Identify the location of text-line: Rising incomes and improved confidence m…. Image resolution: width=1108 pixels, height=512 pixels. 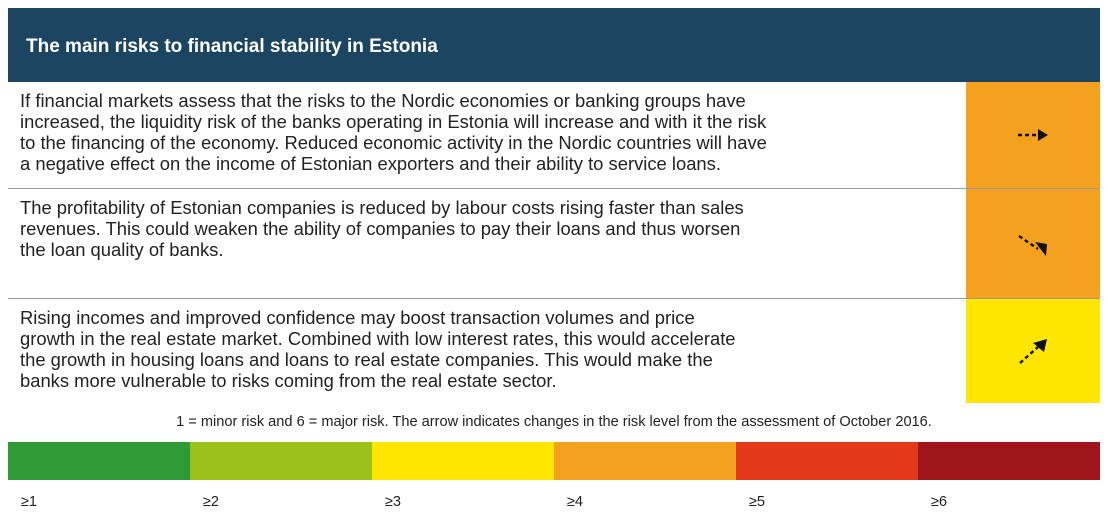
(357, 317).